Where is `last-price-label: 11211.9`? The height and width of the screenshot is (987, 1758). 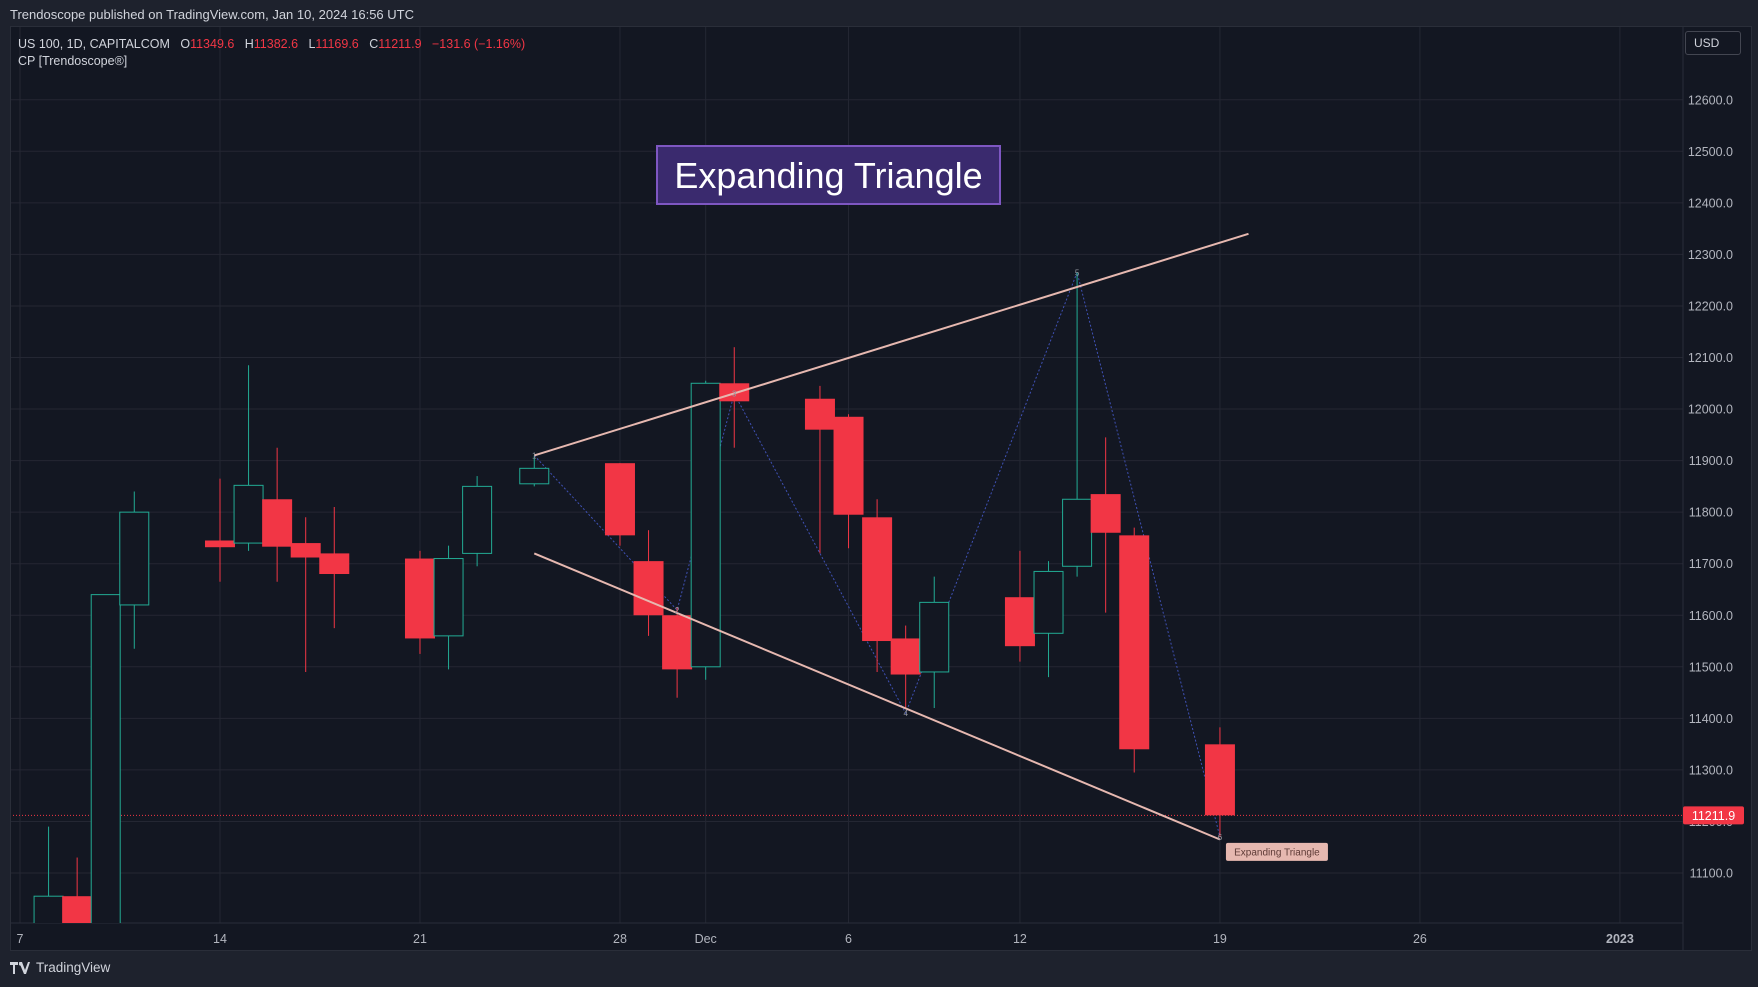 last-price-label: 11211.9 is located at coordinates (1713, 816).